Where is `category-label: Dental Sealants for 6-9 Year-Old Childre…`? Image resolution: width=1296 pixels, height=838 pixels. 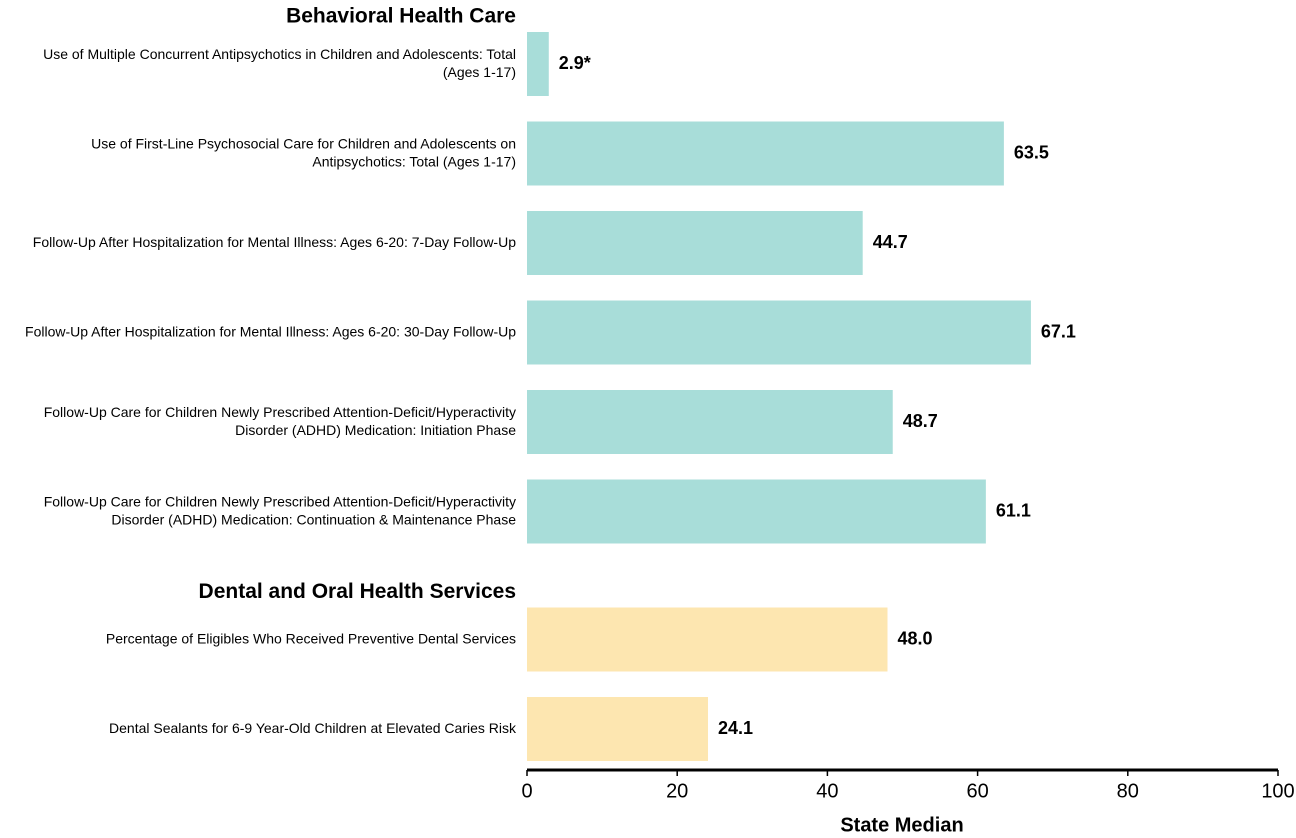 category-label: Dental Sealants for 6-9 Year-Old Childre… is located at coordinates (313, 728).